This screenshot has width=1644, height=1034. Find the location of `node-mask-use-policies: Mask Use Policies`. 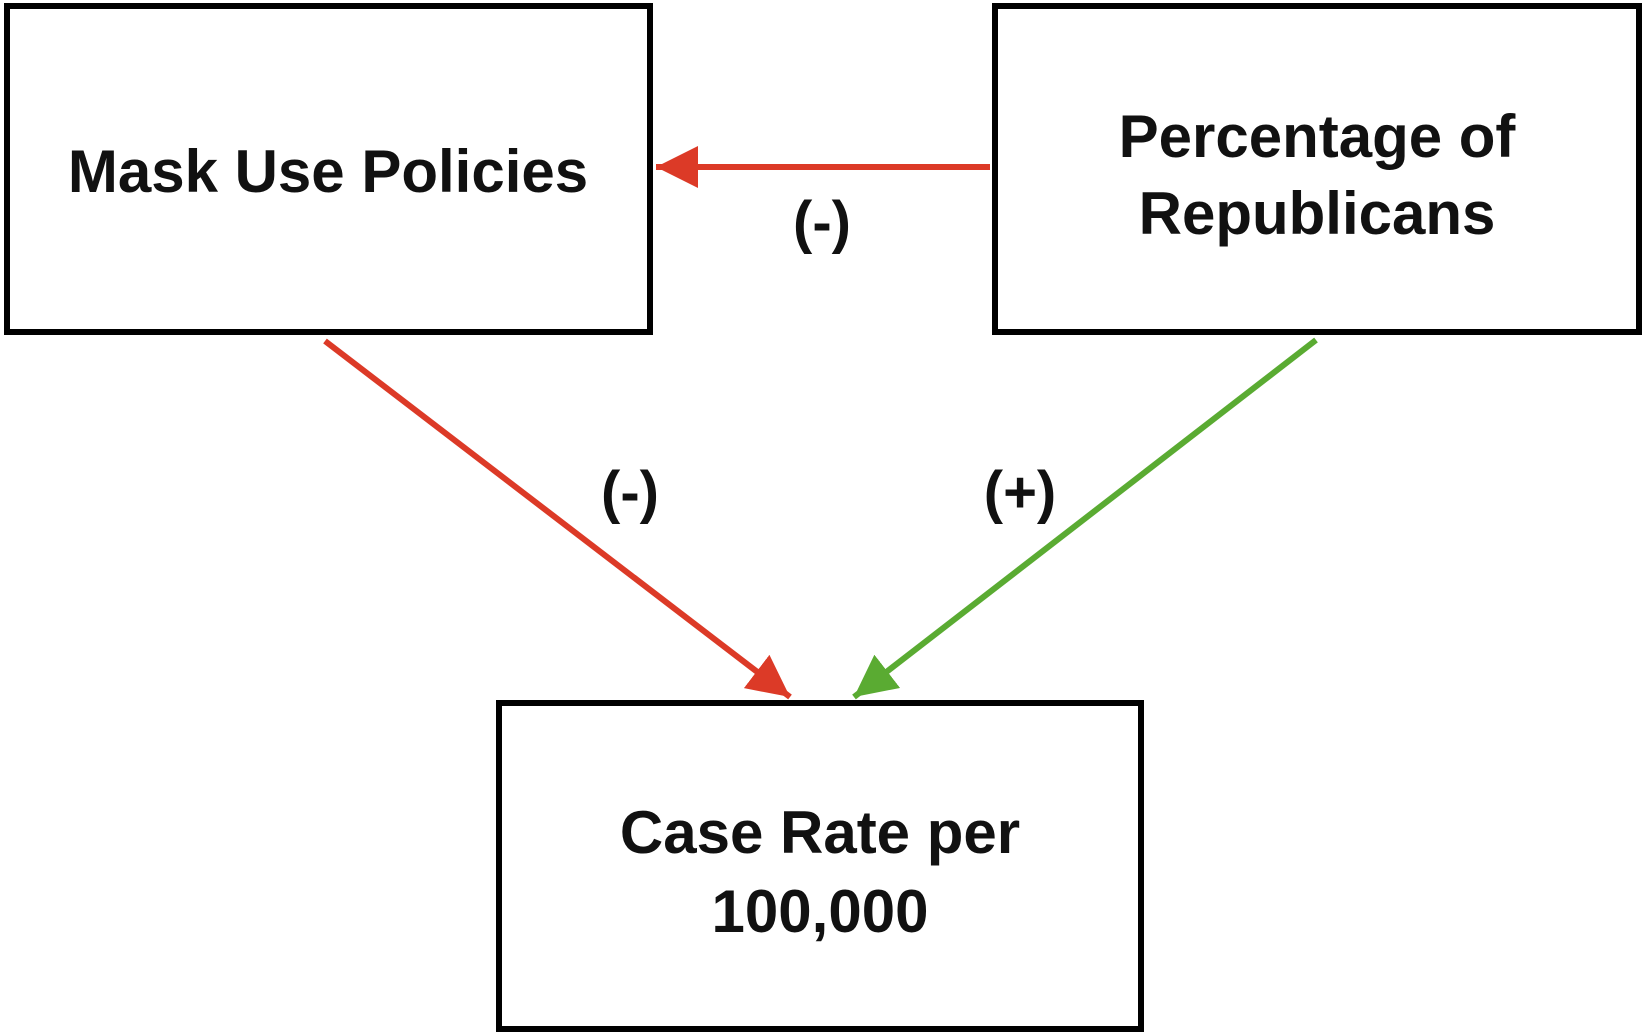

node-mask-use-policies: Mask Use Policies is located at coordinates (328, 169).